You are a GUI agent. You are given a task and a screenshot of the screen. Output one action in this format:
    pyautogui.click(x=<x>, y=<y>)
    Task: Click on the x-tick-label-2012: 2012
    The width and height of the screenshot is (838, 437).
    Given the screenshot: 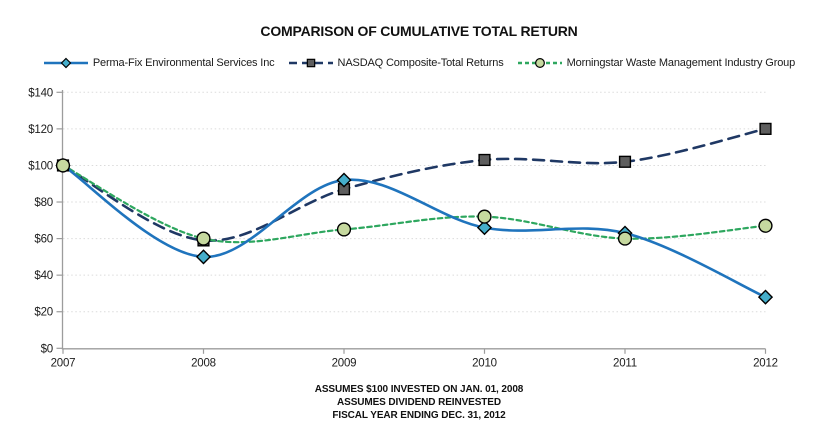 What is the action you would take?
    pyautogui.click(x=765, y=363)
    